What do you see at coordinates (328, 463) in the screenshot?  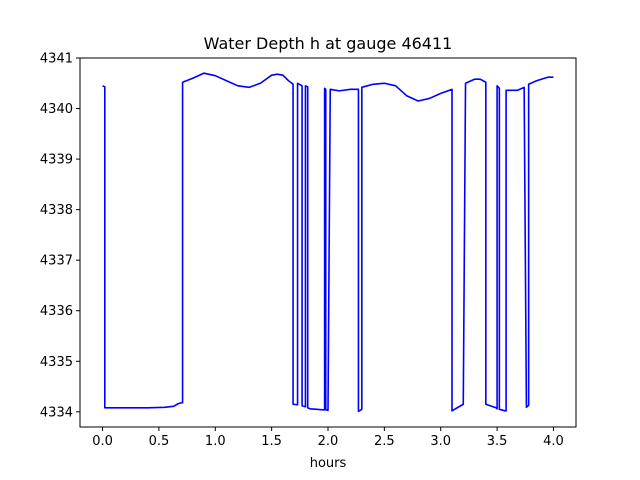 I see `x-axis-label: hours` at bounding box center [328, 463].